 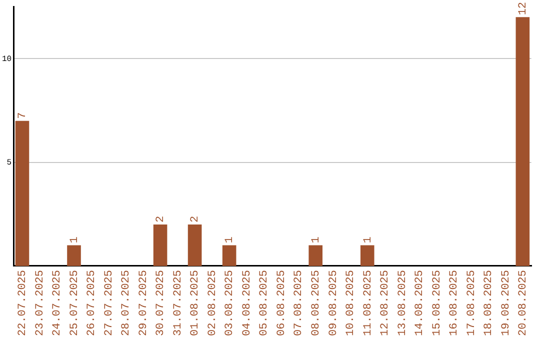 What do you see at coordinates (506, 303) in the screenshot?
I see `x-tick-label: 19.08.2025` at bounding box center [506, 303].